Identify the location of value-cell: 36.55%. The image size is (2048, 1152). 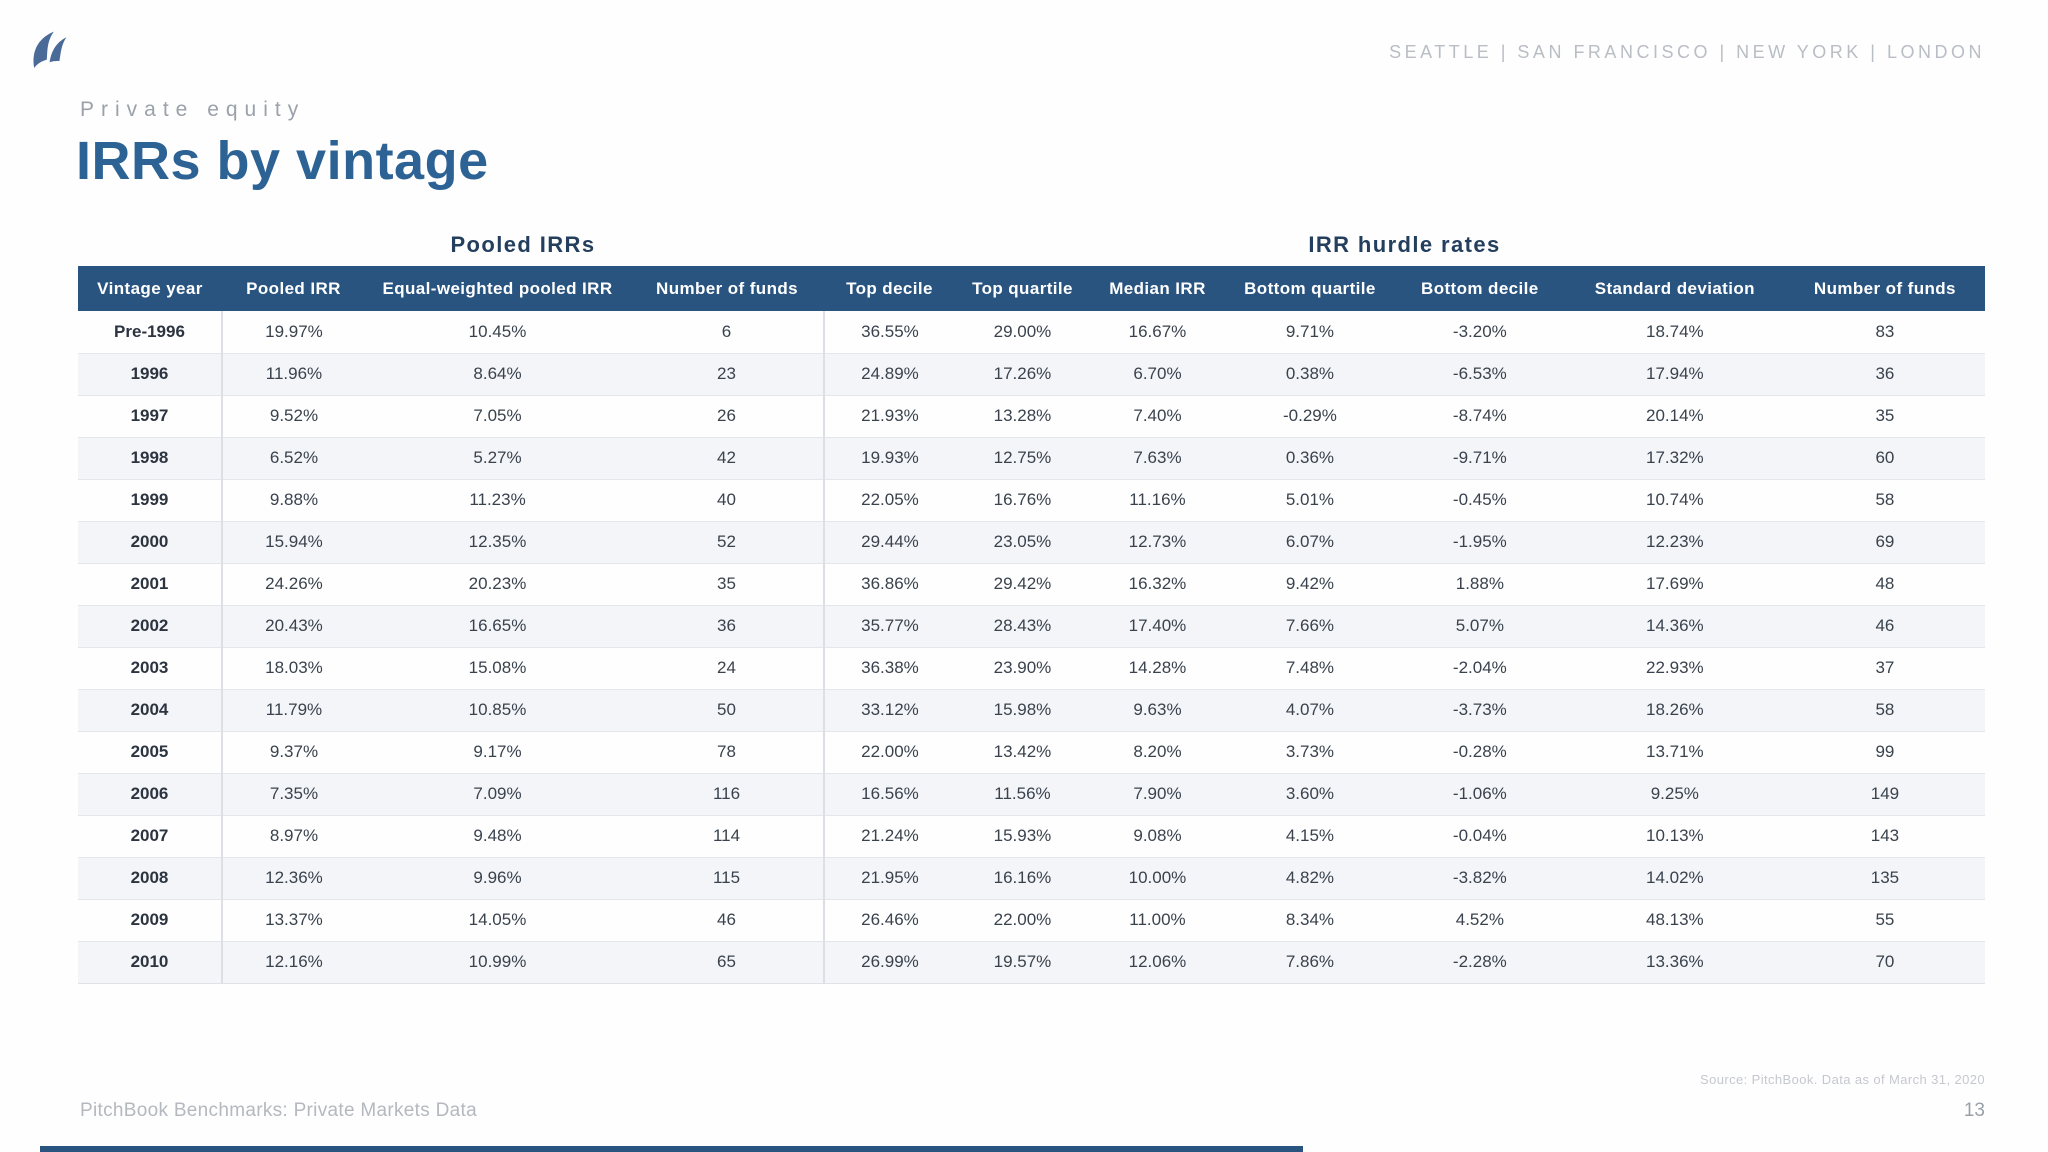
(888, 332).